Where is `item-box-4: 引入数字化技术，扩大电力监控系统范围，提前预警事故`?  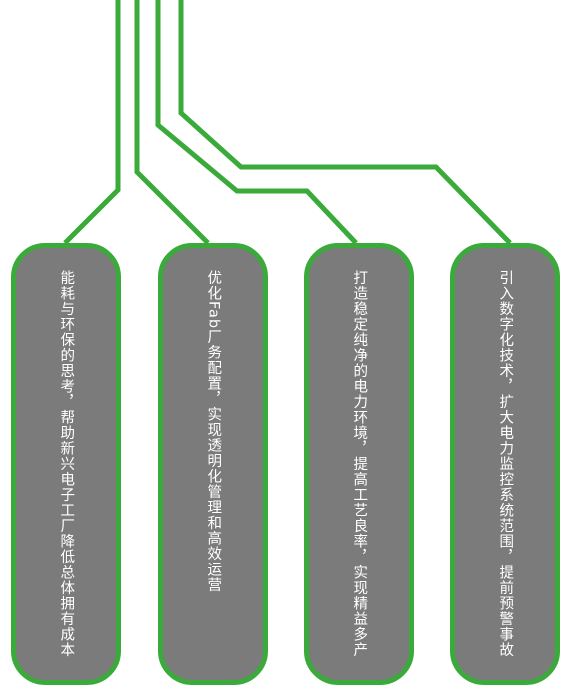 item-box-4: 引入数字化技术，扩大电力监控系统范围，提前预警事故 is located at coordinates (505, 464).